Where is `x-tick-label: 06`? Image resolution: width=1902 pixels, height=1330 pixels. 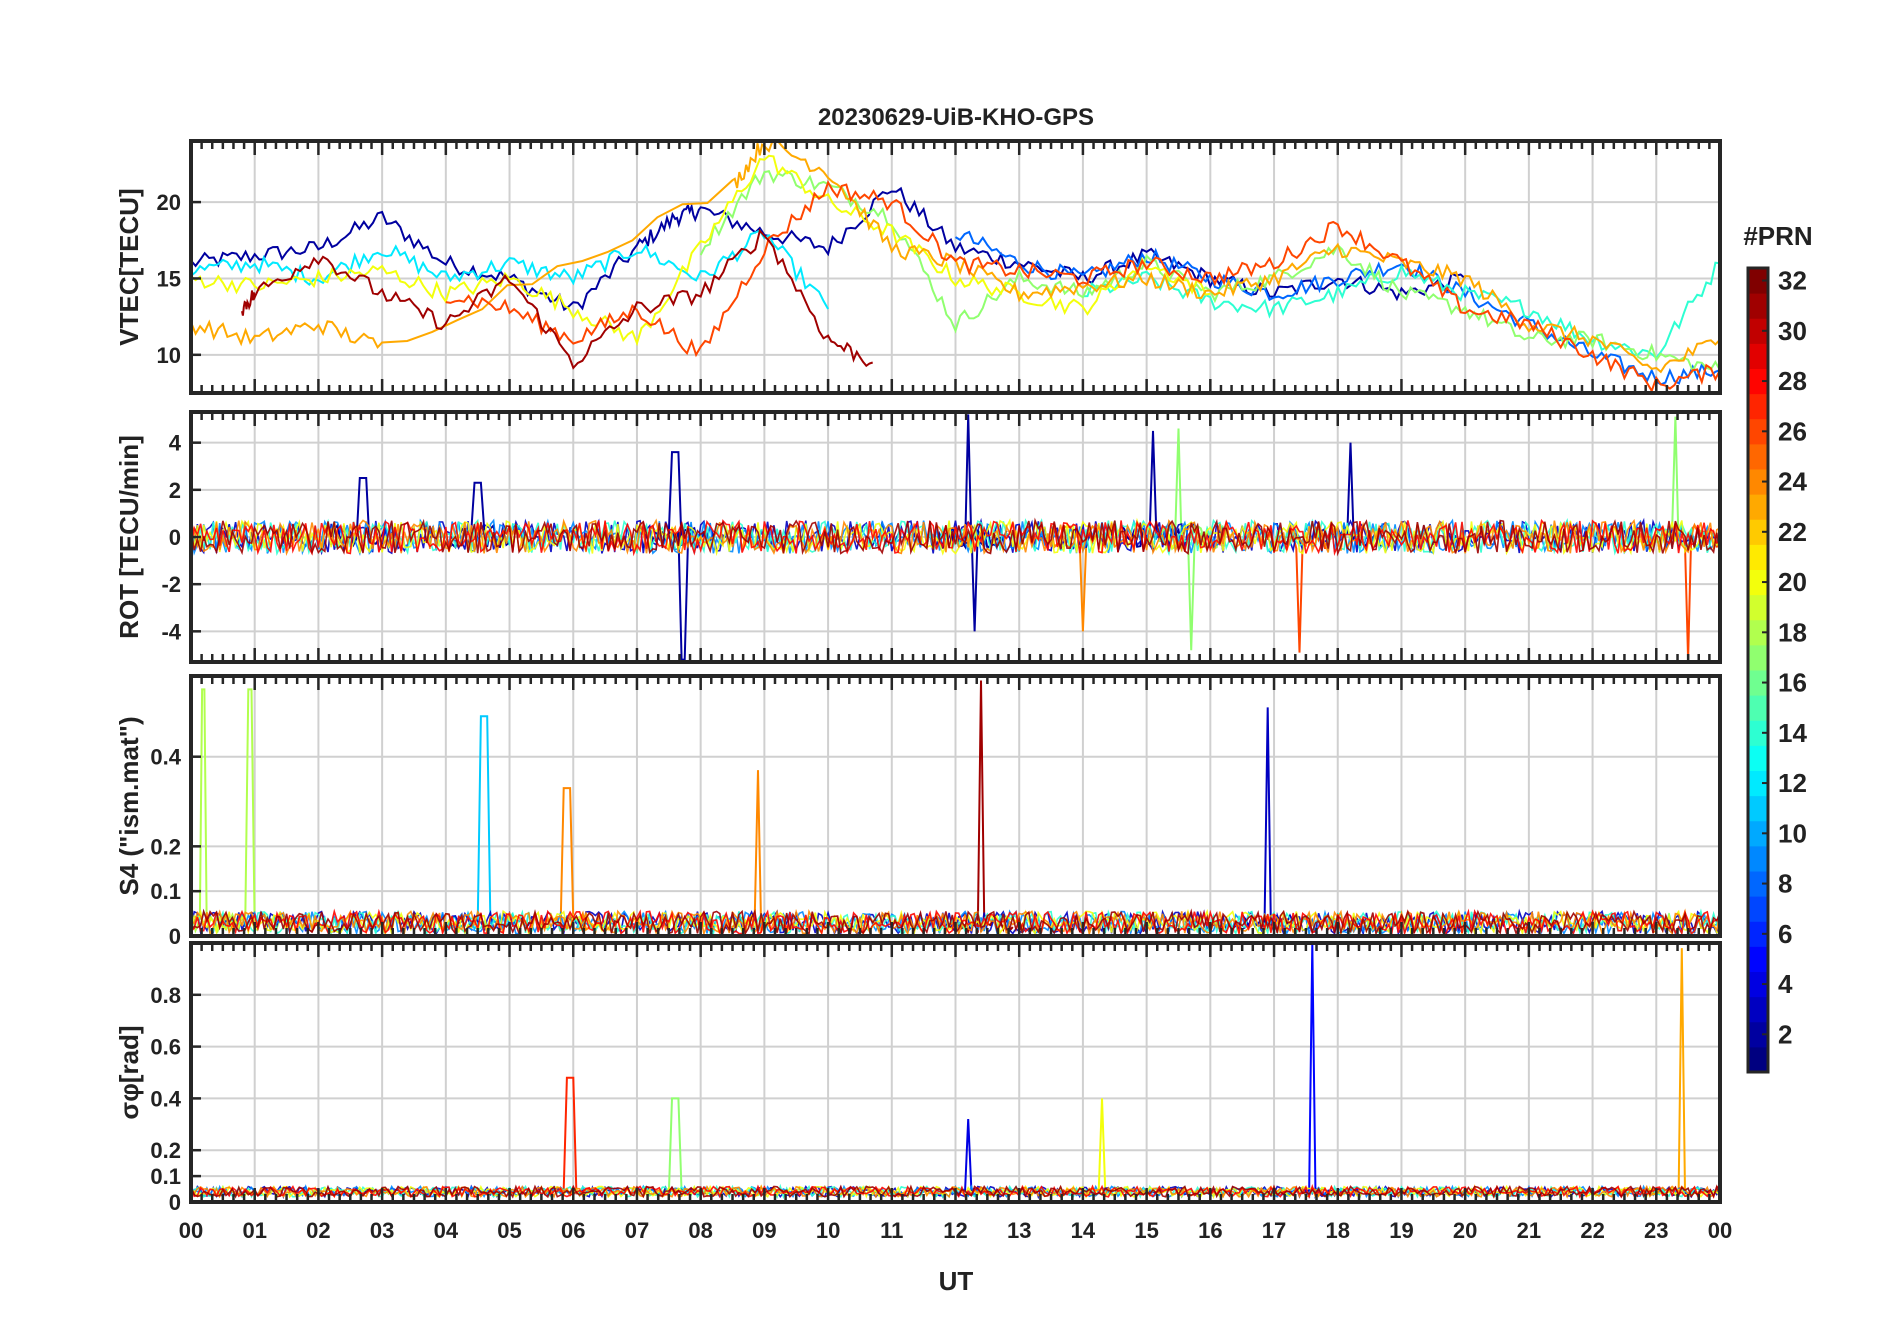
x-tick-label: 06 is located at coordinates (573, 1230).